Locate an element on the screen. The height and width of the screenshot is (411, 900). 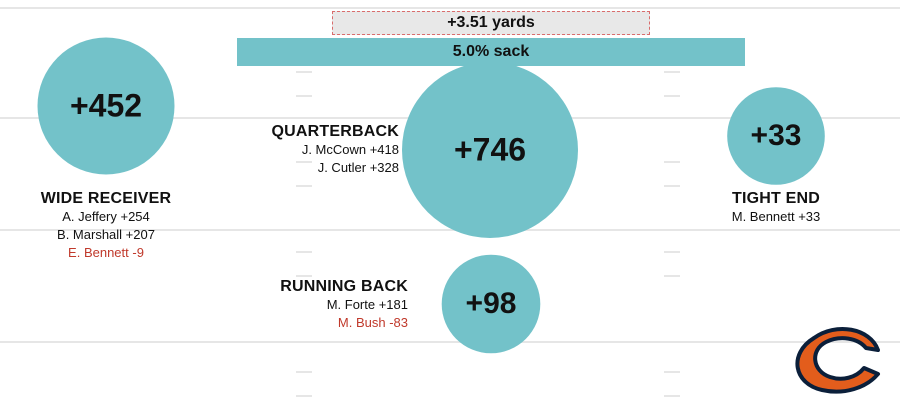
wr-bubble is located at coordinates (106, 106).